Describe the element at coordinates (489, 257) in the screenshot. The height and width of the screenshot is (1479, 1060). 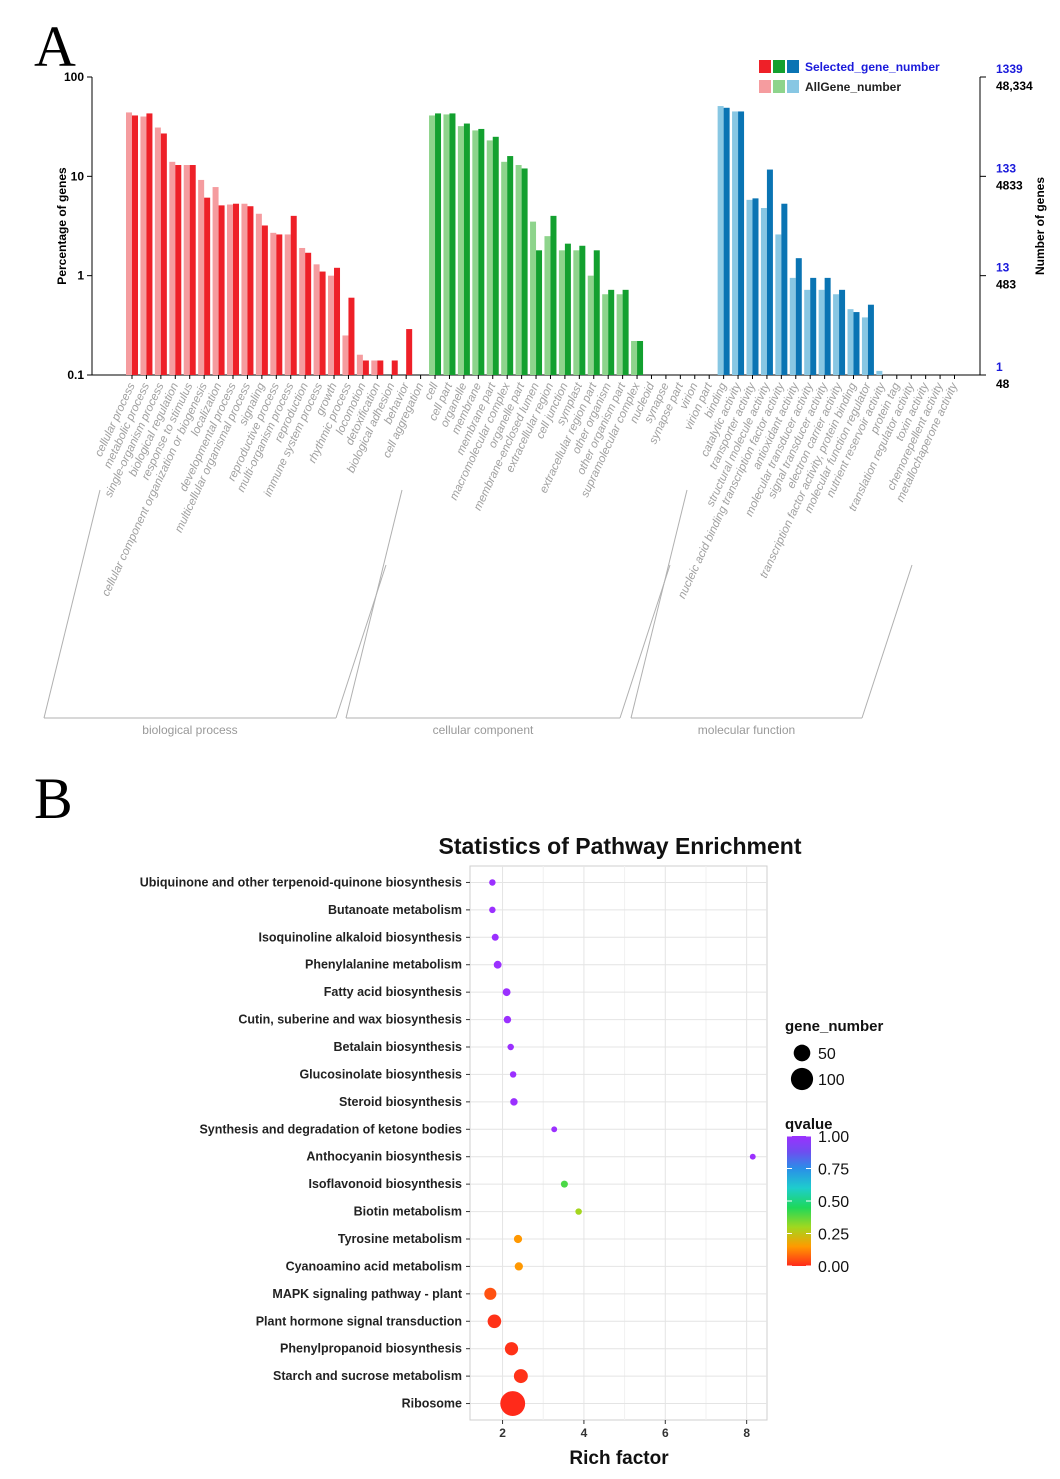
I see `bar-all-membrane-part` at that location.